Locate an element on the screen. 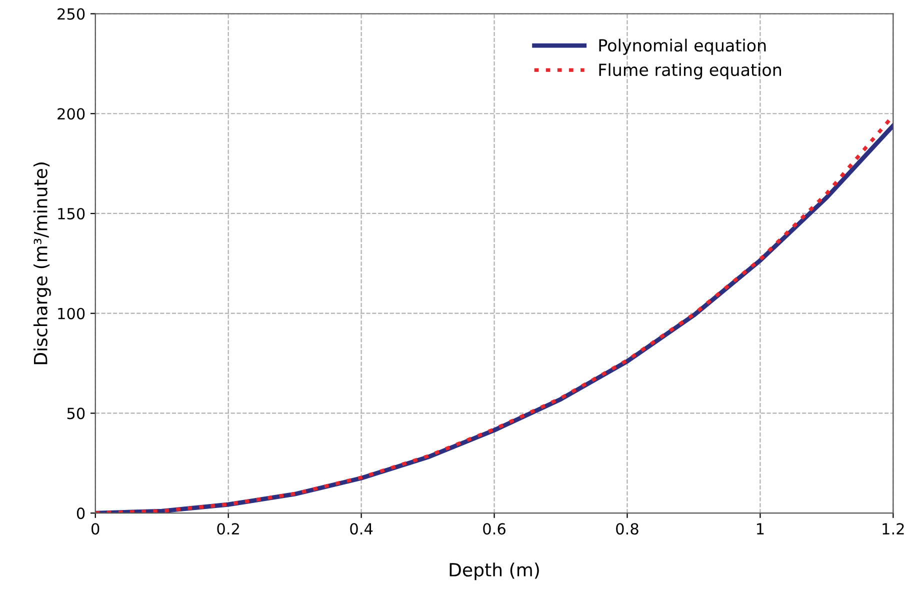 The height and width of the screenshot is (598, 917). x-tick-label: 1.2 is located at coordinates (893, 528).